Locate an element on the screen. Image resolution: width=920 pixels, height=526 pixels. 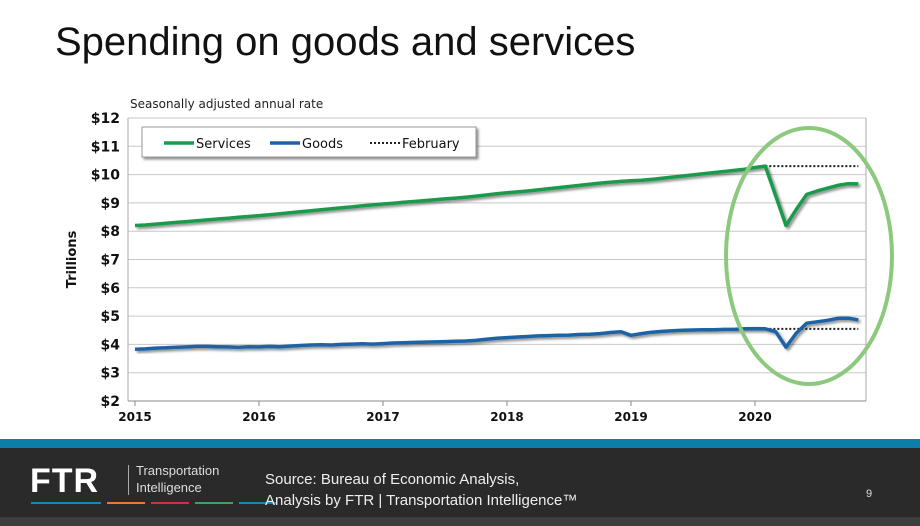
footer-band is located at coordinates (460, 443).